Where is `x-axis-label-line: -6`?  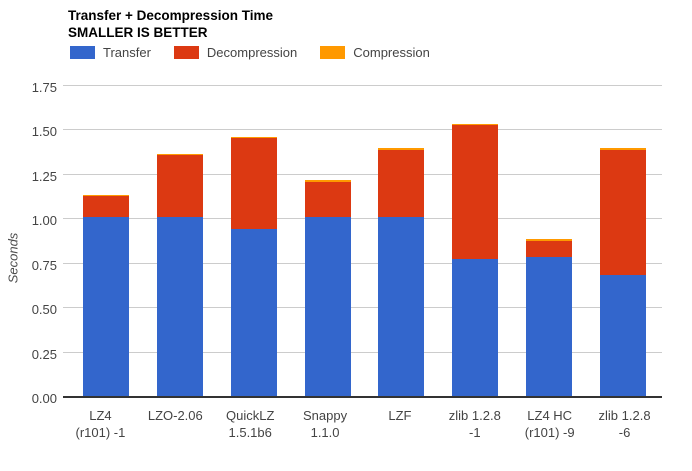 x-axis-label-line: -6 is located at coordinates (624, 432).